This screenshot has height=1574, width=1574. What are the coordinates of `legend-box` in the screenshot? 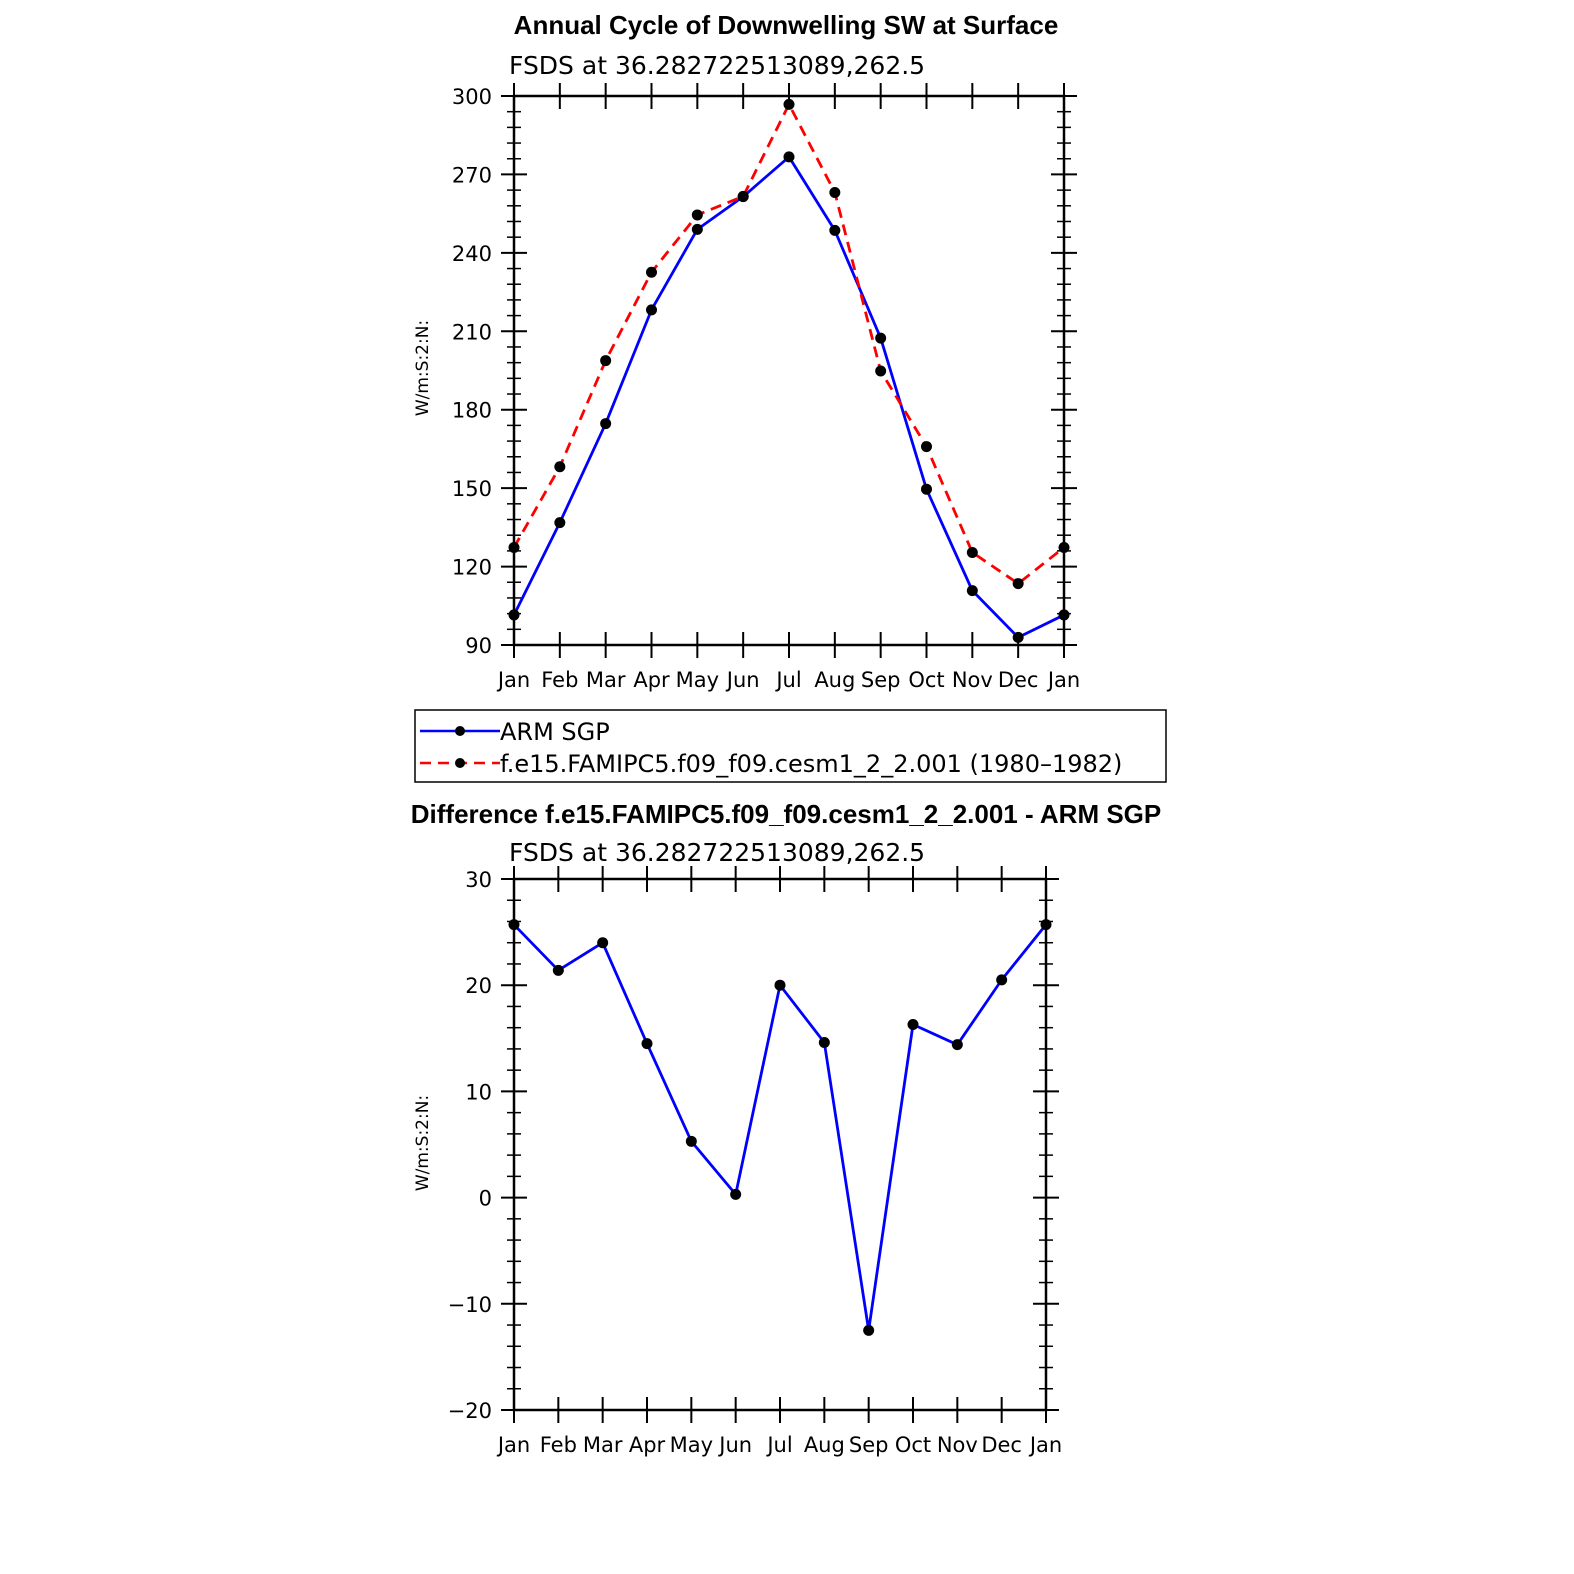 It's located at (790, 746).